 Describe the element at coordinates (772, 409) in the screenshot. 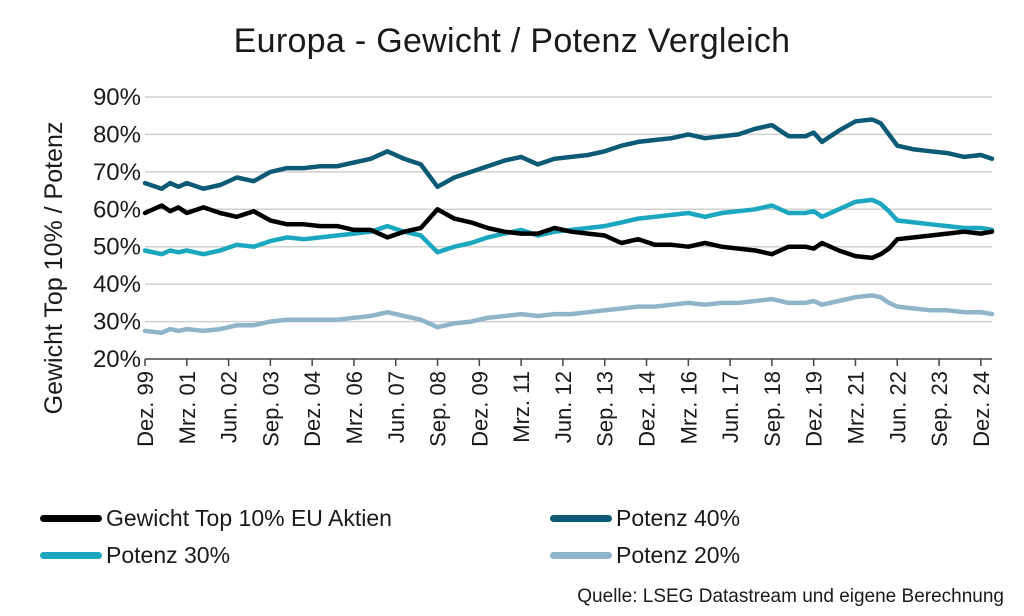

I see `x-tick-label: Sep. 18` at that location.